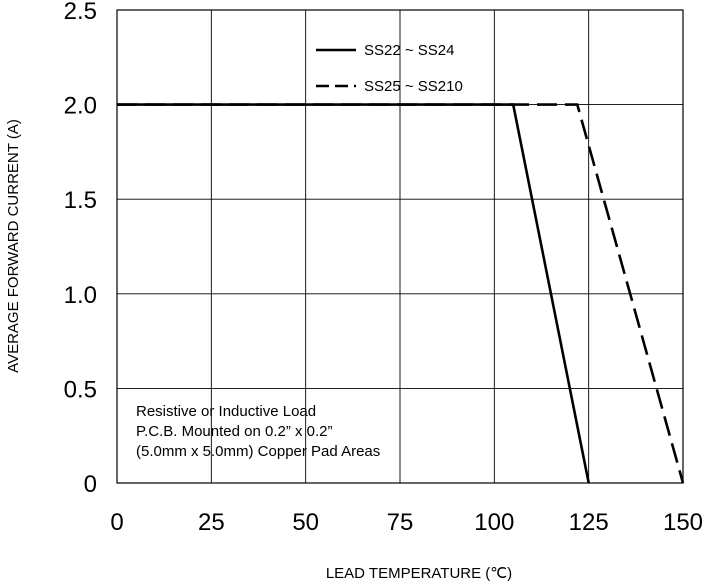 This screenshot has height=587, width=707. I want to click on y-tick-label: 2.0, so click(80, 106).